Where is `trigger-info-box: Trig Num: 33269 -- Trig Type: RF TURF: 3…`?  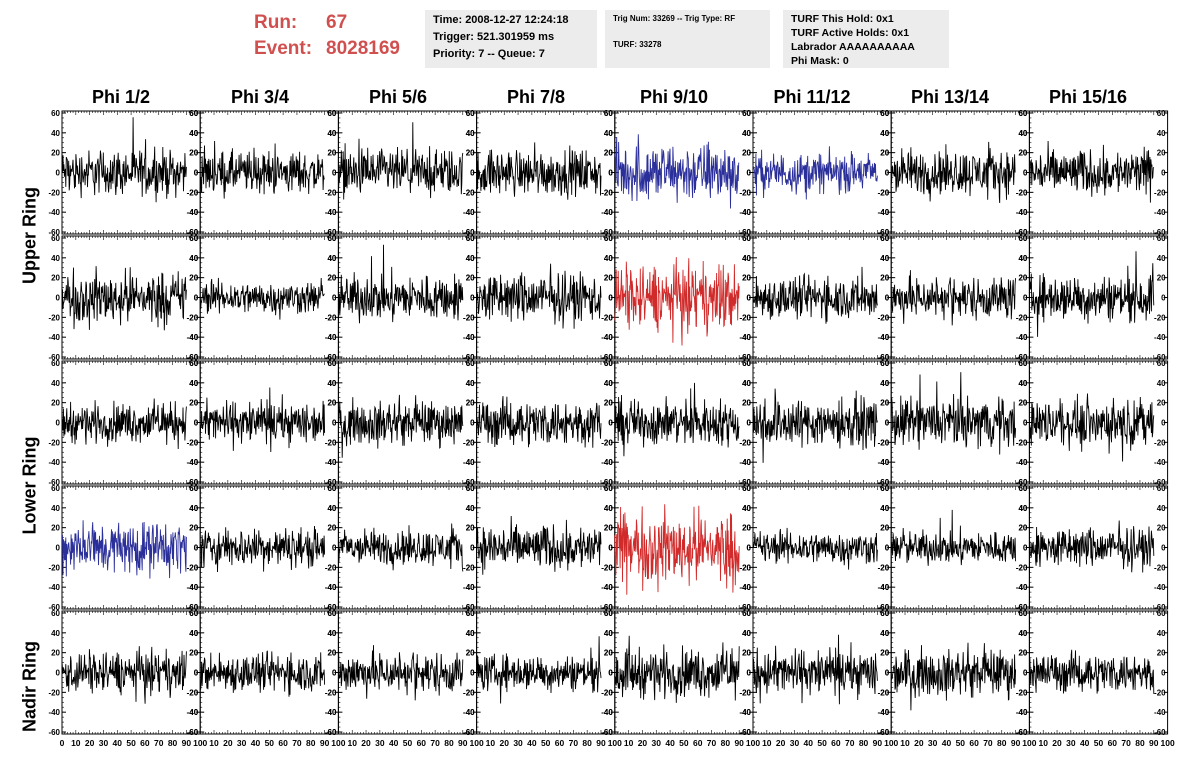
trigger-info-box: Trig Num: 33269 -- Trig Type: RF TURF: 3… is located at coordinates (687, 39).